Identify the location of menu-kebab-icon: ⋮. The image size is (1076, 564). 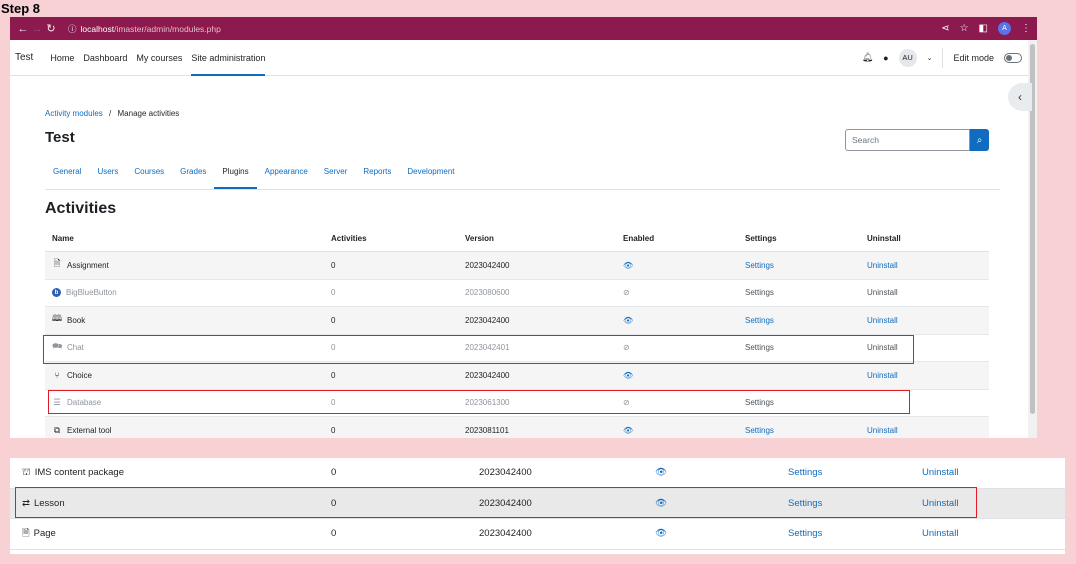
(1026, 28).